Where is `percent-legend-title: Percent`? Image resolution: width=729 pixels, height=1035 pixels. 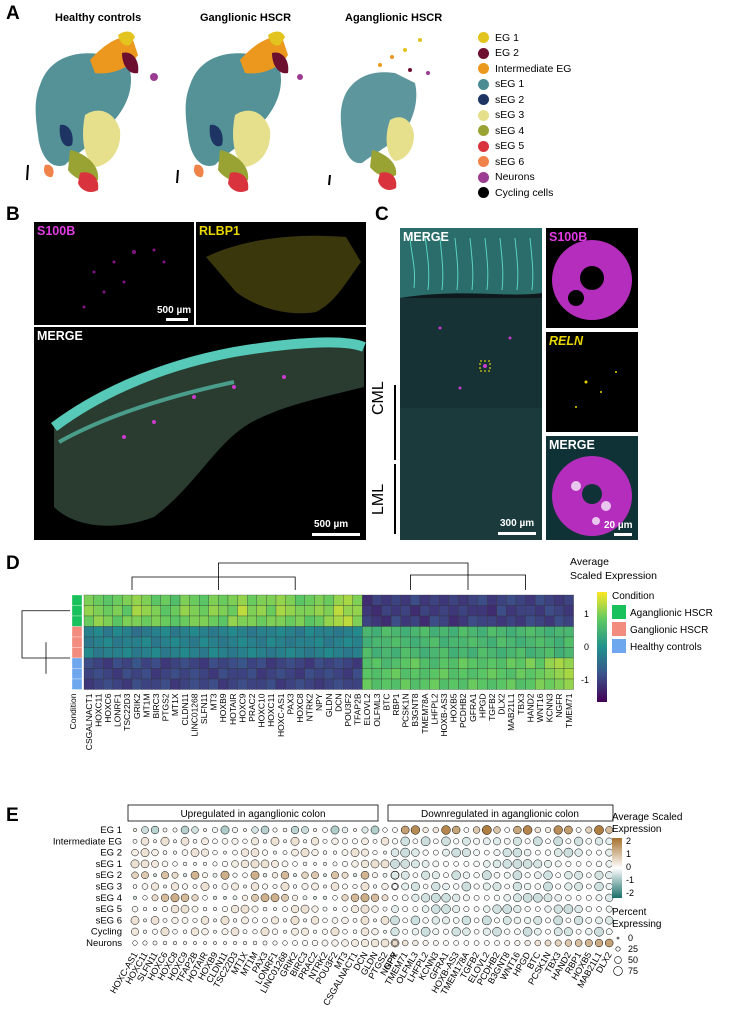 percent-legend-title: Percent is located at coordinates (629, 912).